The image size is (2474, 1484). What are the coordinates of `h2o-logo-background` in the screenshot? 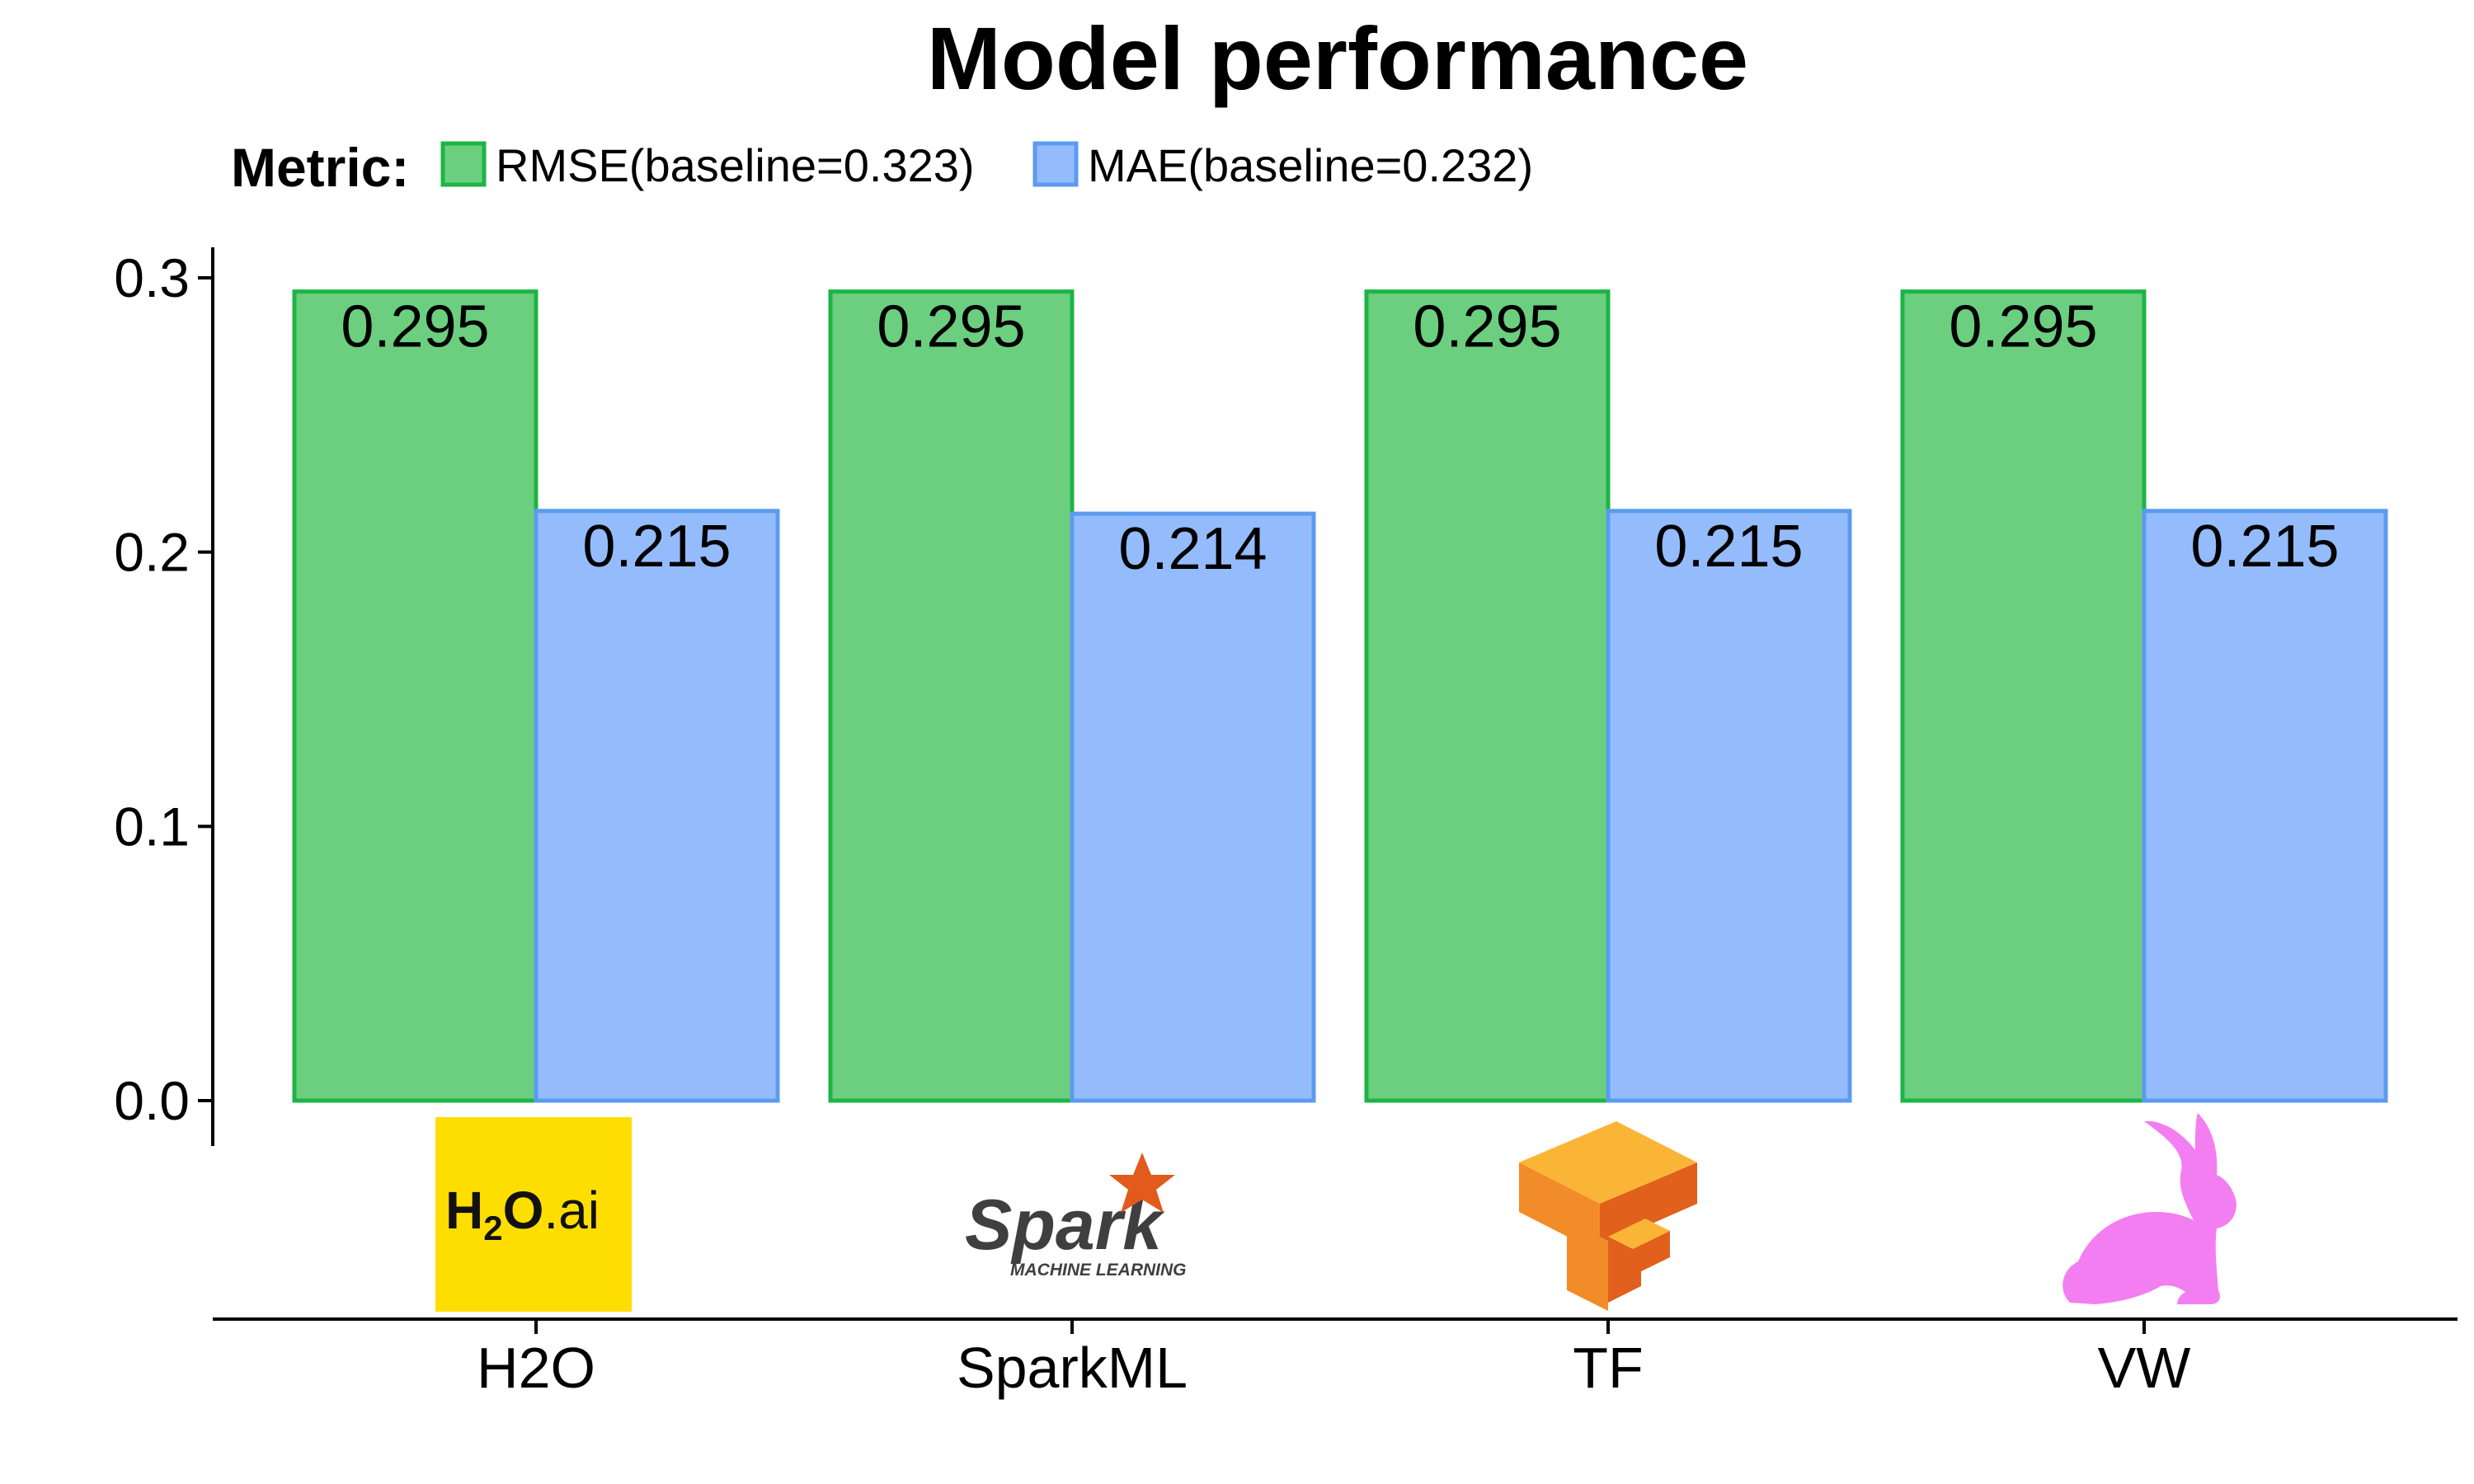 It's located at (533, 1214).